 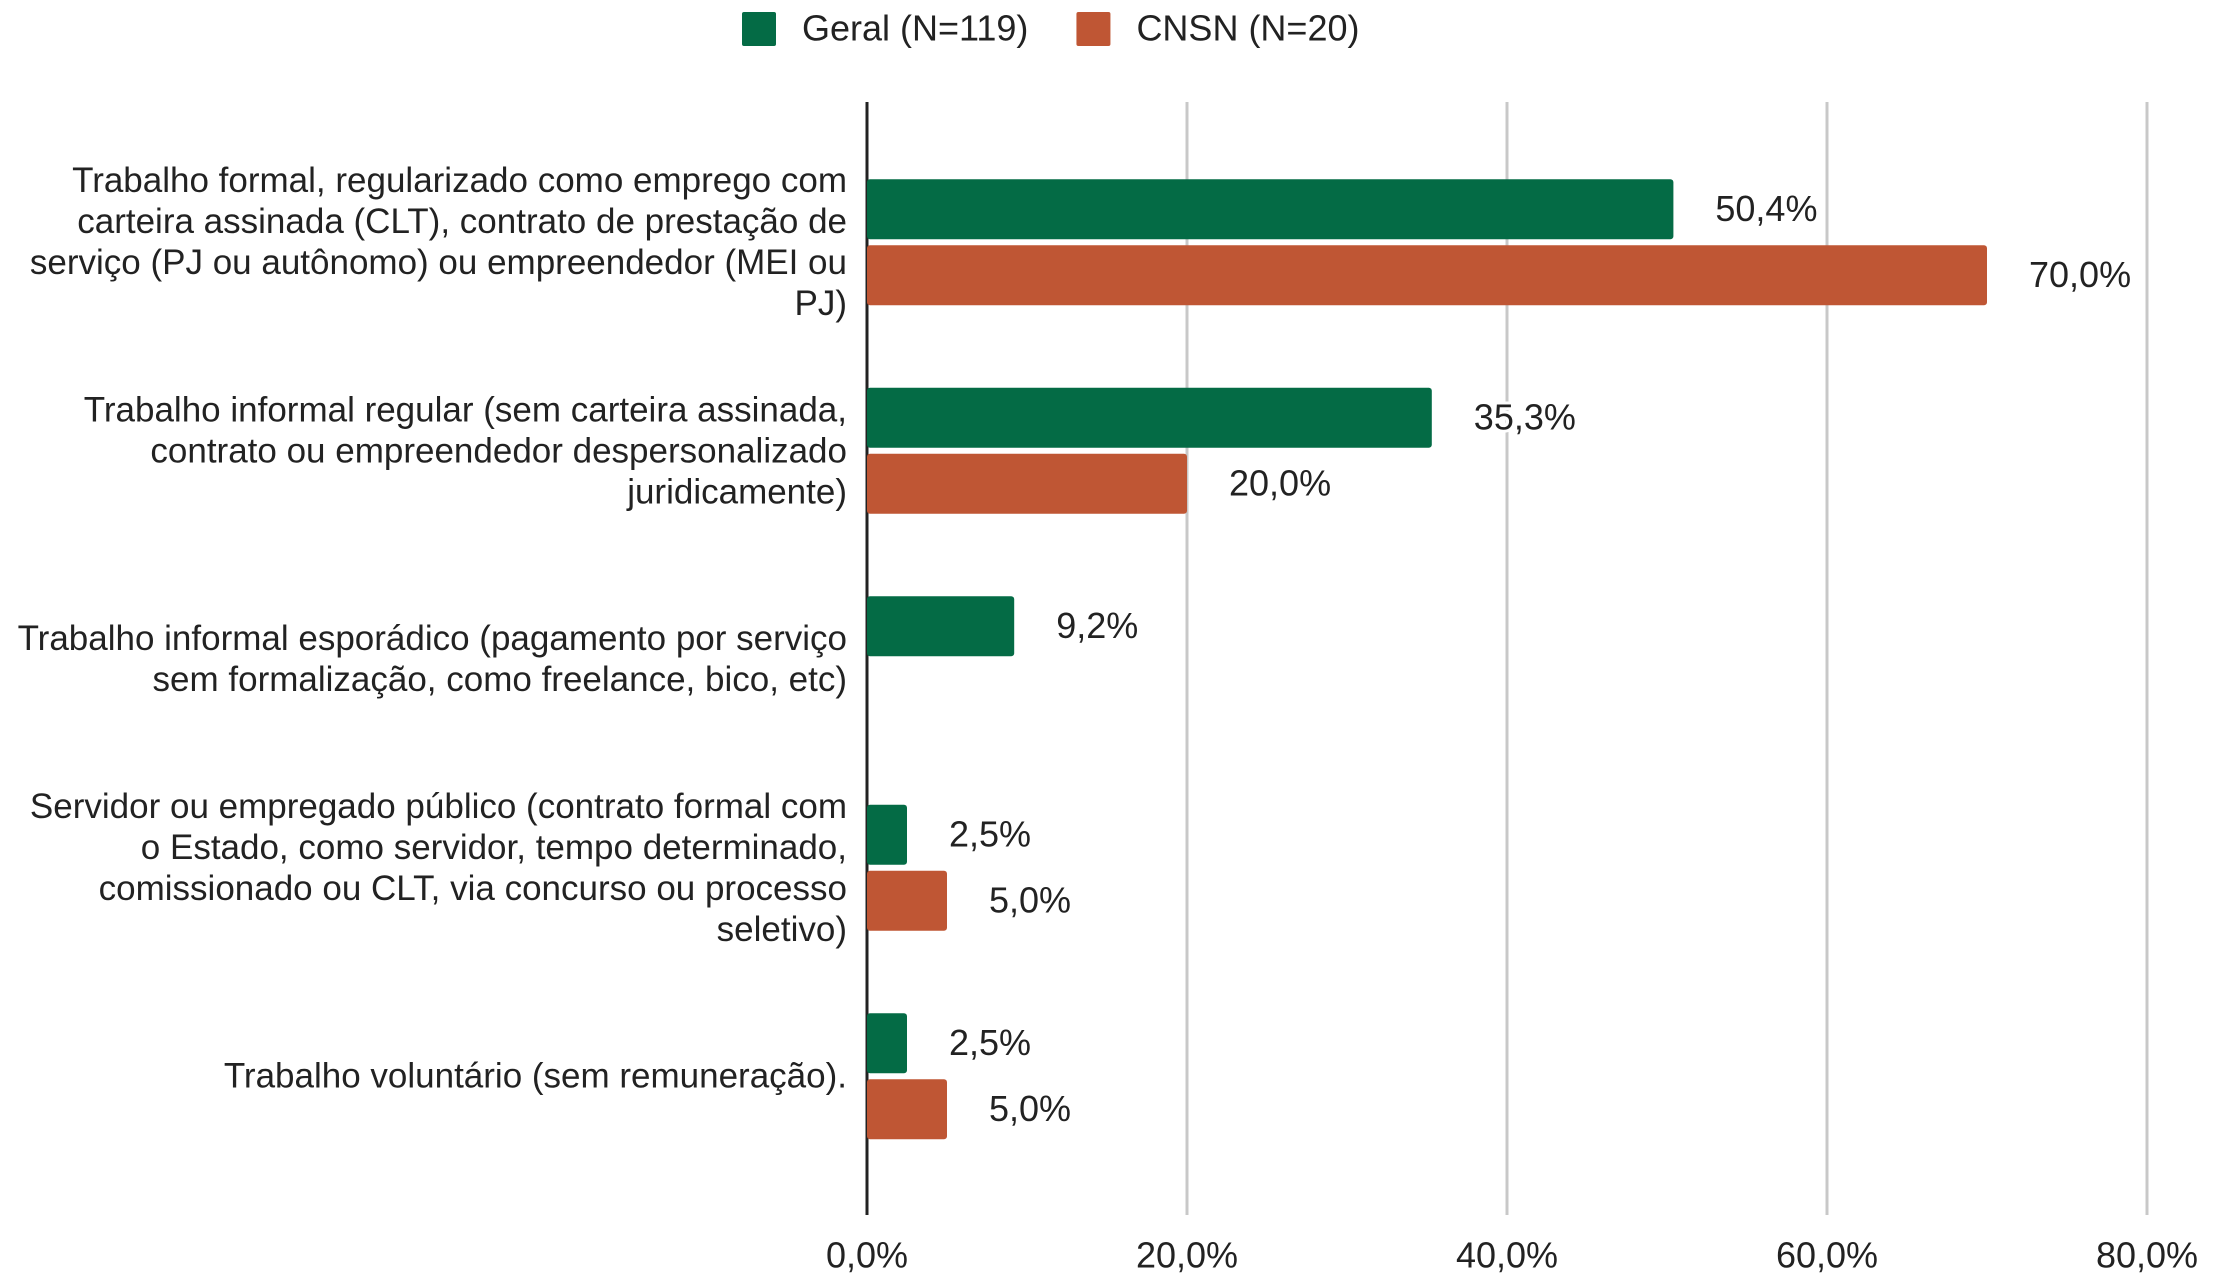 I want to click on legend-label: CNSN (N=20), so click(x=1247, y=28).